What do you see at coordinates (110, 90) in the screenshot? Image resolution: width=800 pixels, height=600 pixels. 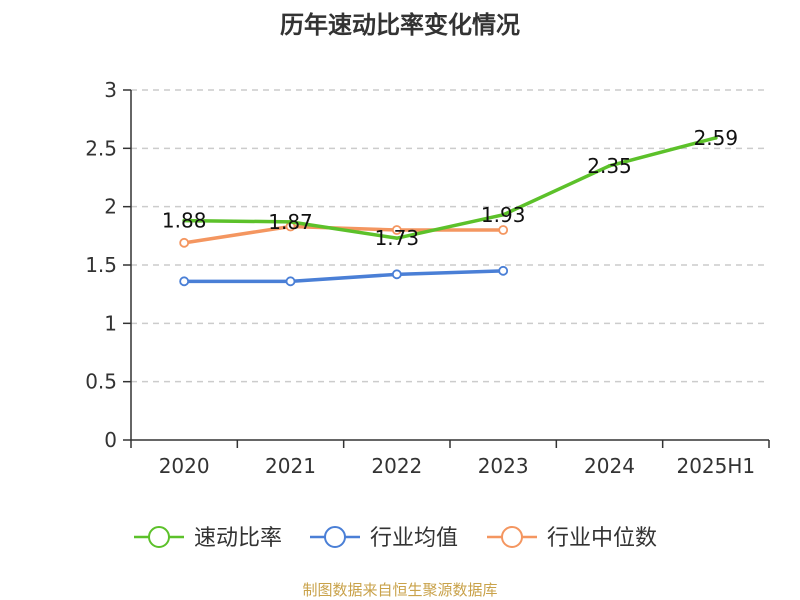 I see `y-tick-label: 3` at bounding box center [110, 90].